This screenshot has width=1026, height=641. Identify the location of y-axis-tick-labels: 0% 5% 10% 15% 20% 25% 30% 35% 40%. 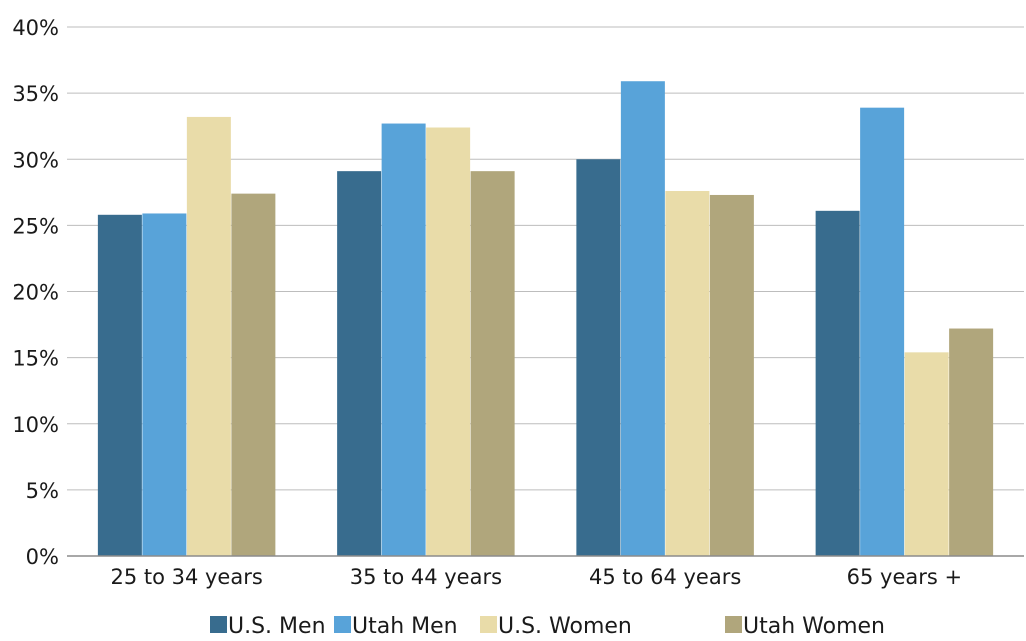
(35, 292).